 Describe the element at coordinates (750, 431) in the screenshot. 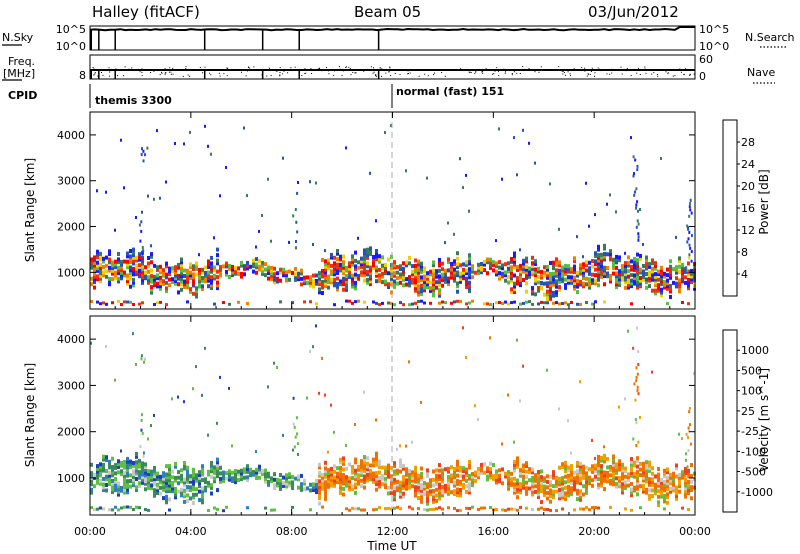

I see `colorbar-tick-label: -25` at that location.